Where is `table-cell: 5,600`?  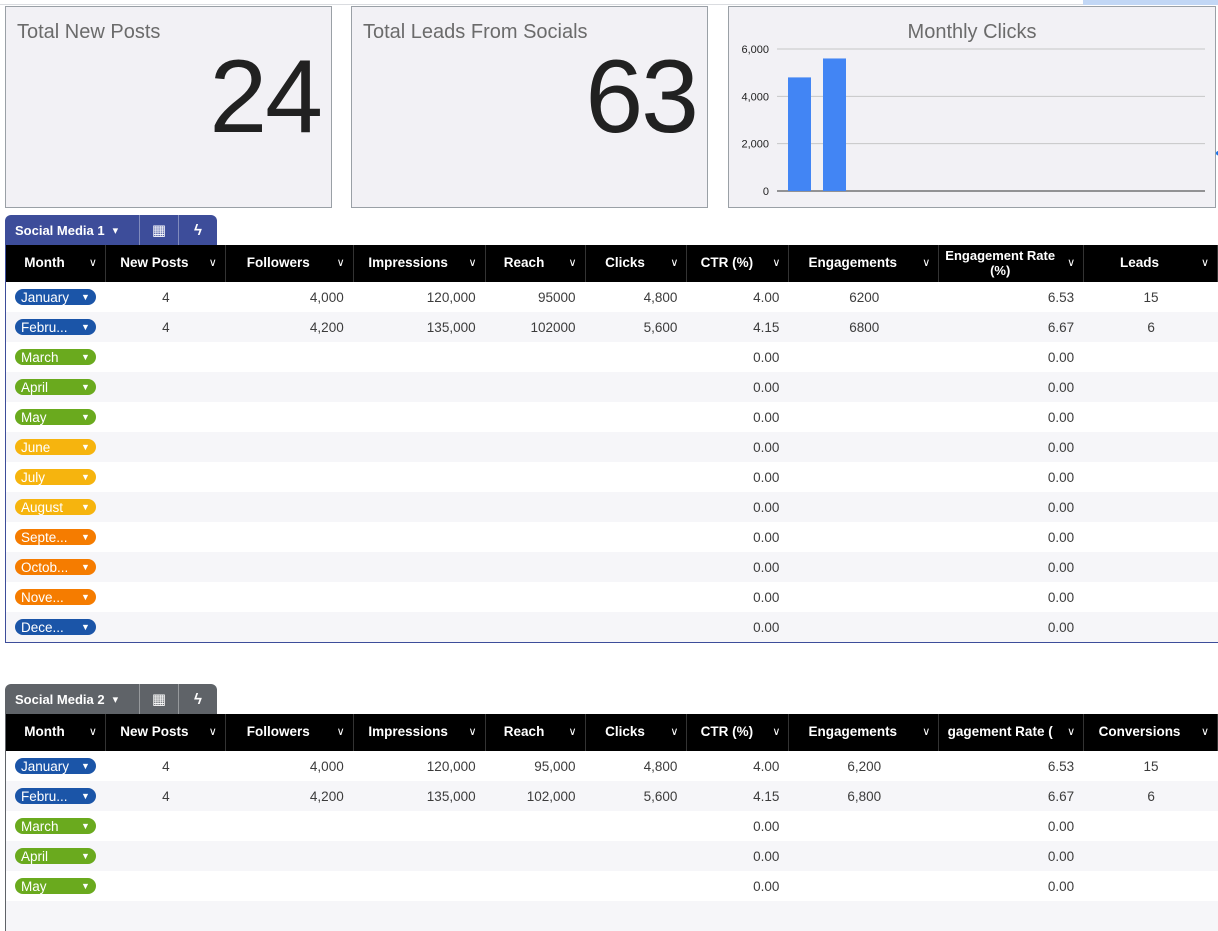 table-cell: 5,600 is located at coordinates (660, 796).